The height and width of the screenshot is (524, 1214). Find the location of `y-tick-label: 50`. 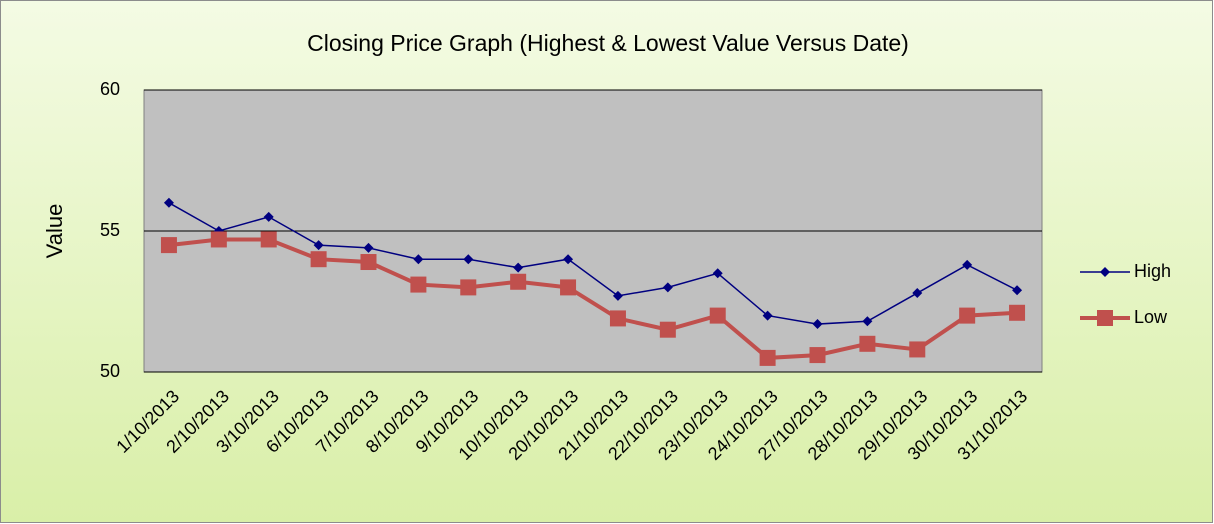

y-tick-label: 50 is located at coordinates (110, 371).